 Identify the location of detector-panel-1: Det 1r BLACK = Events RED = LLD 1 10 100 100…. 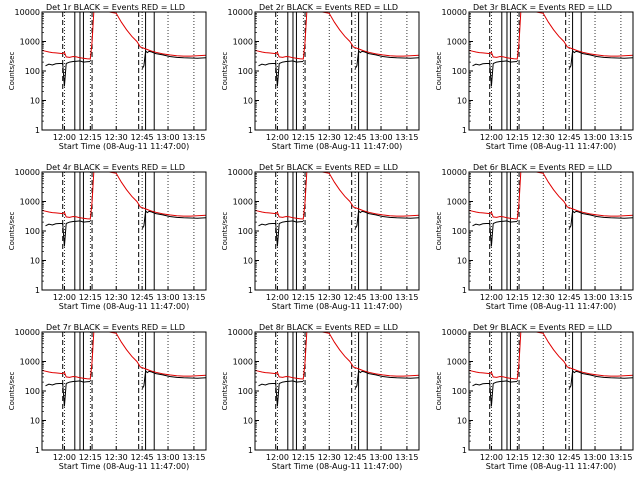
(107, 77).